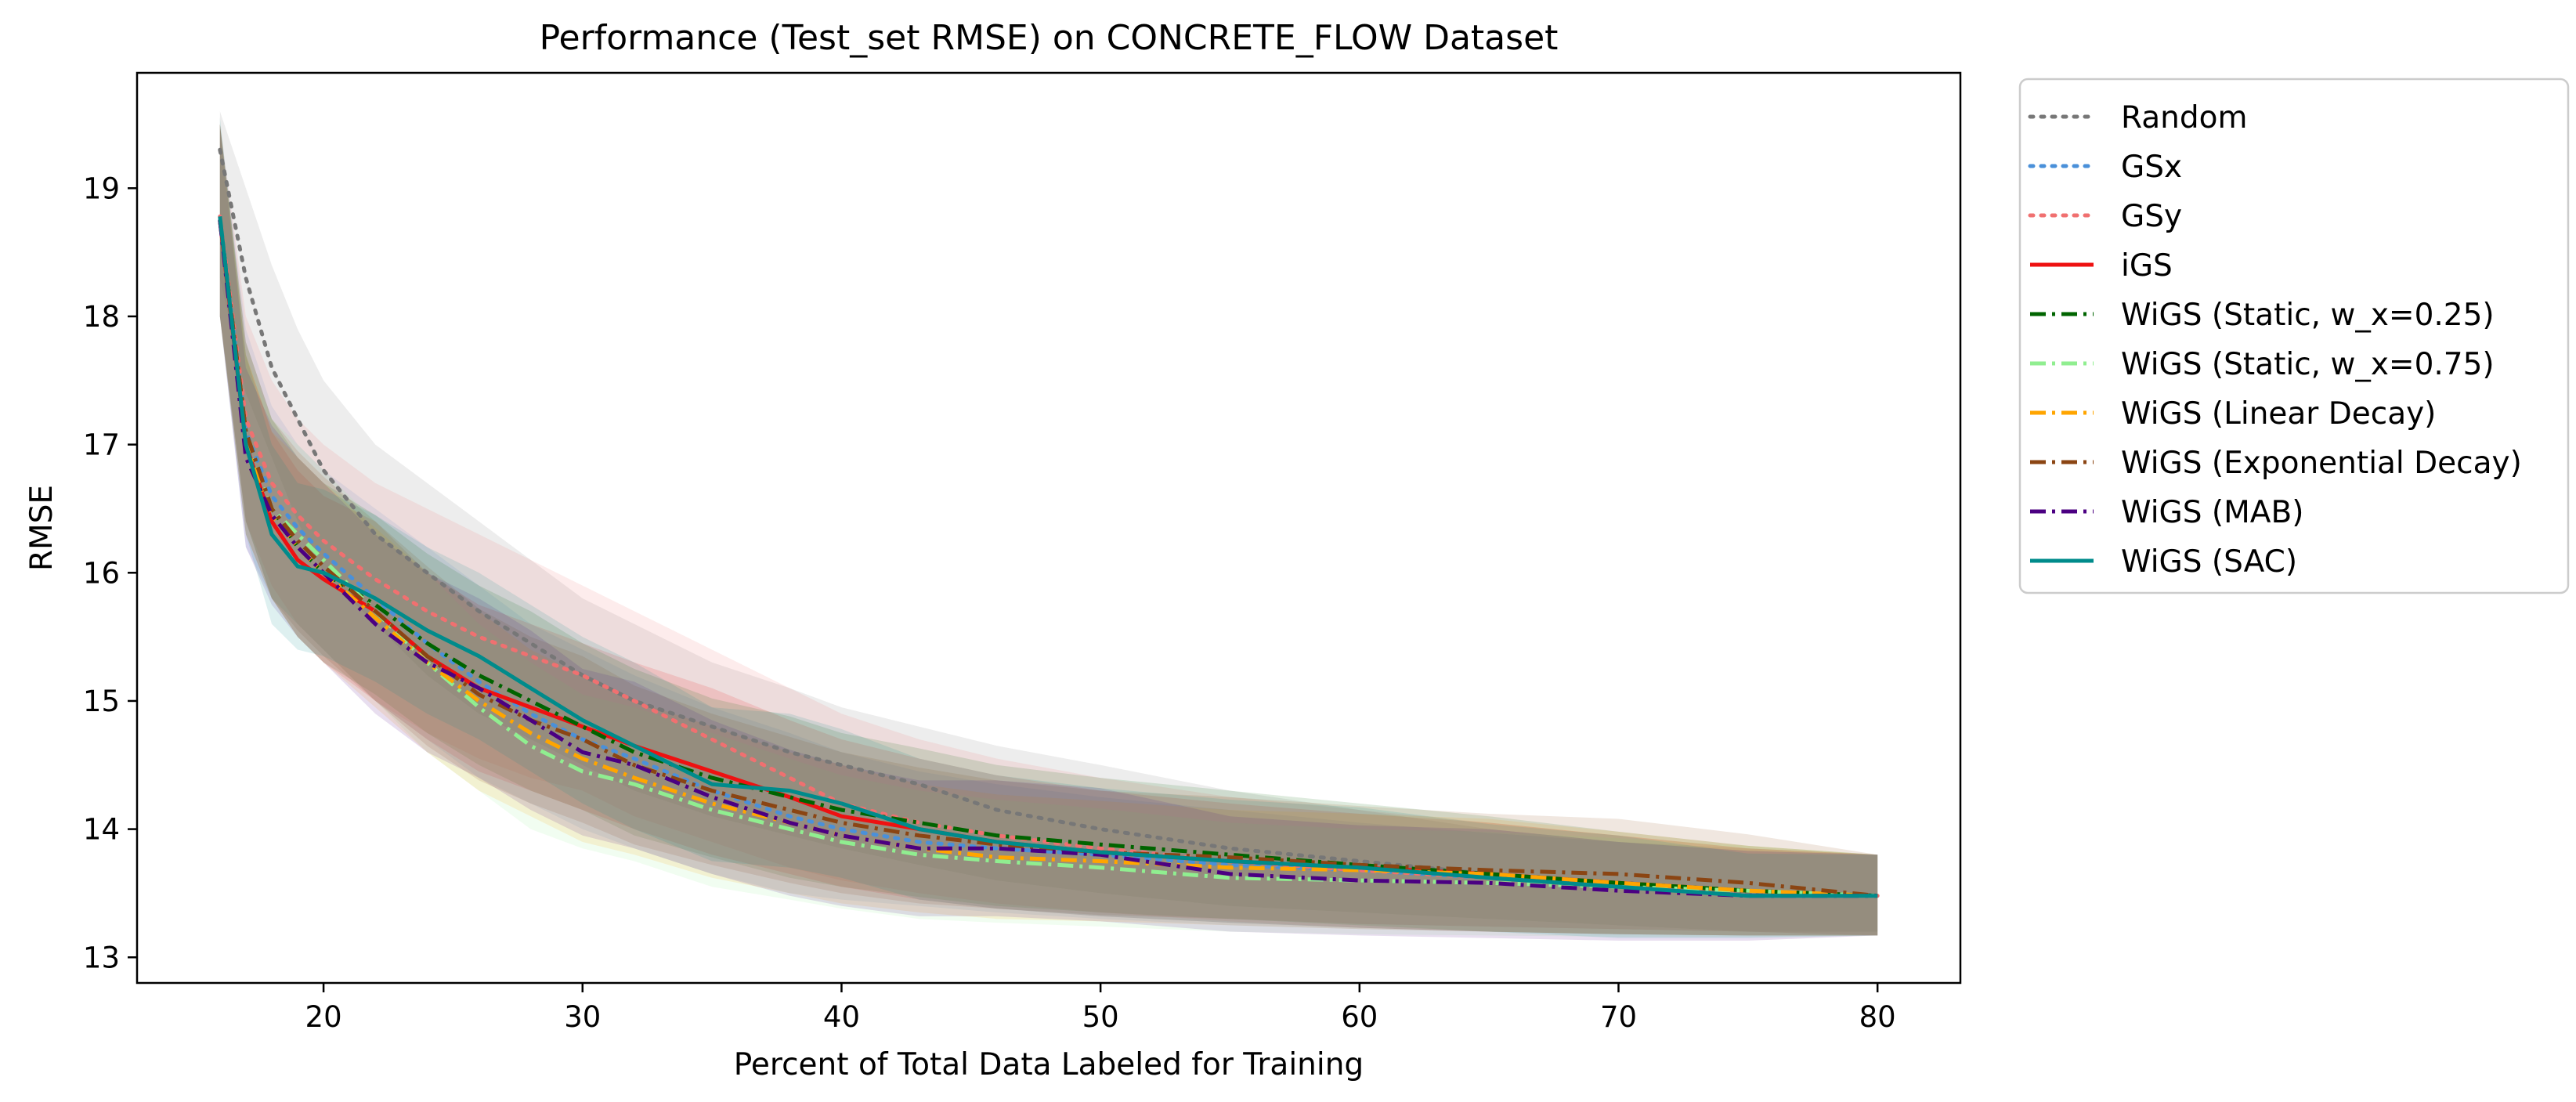 The height and width of the screenshot is (1102, 2576). I want to click on legend-frame, so click(2294, 336).